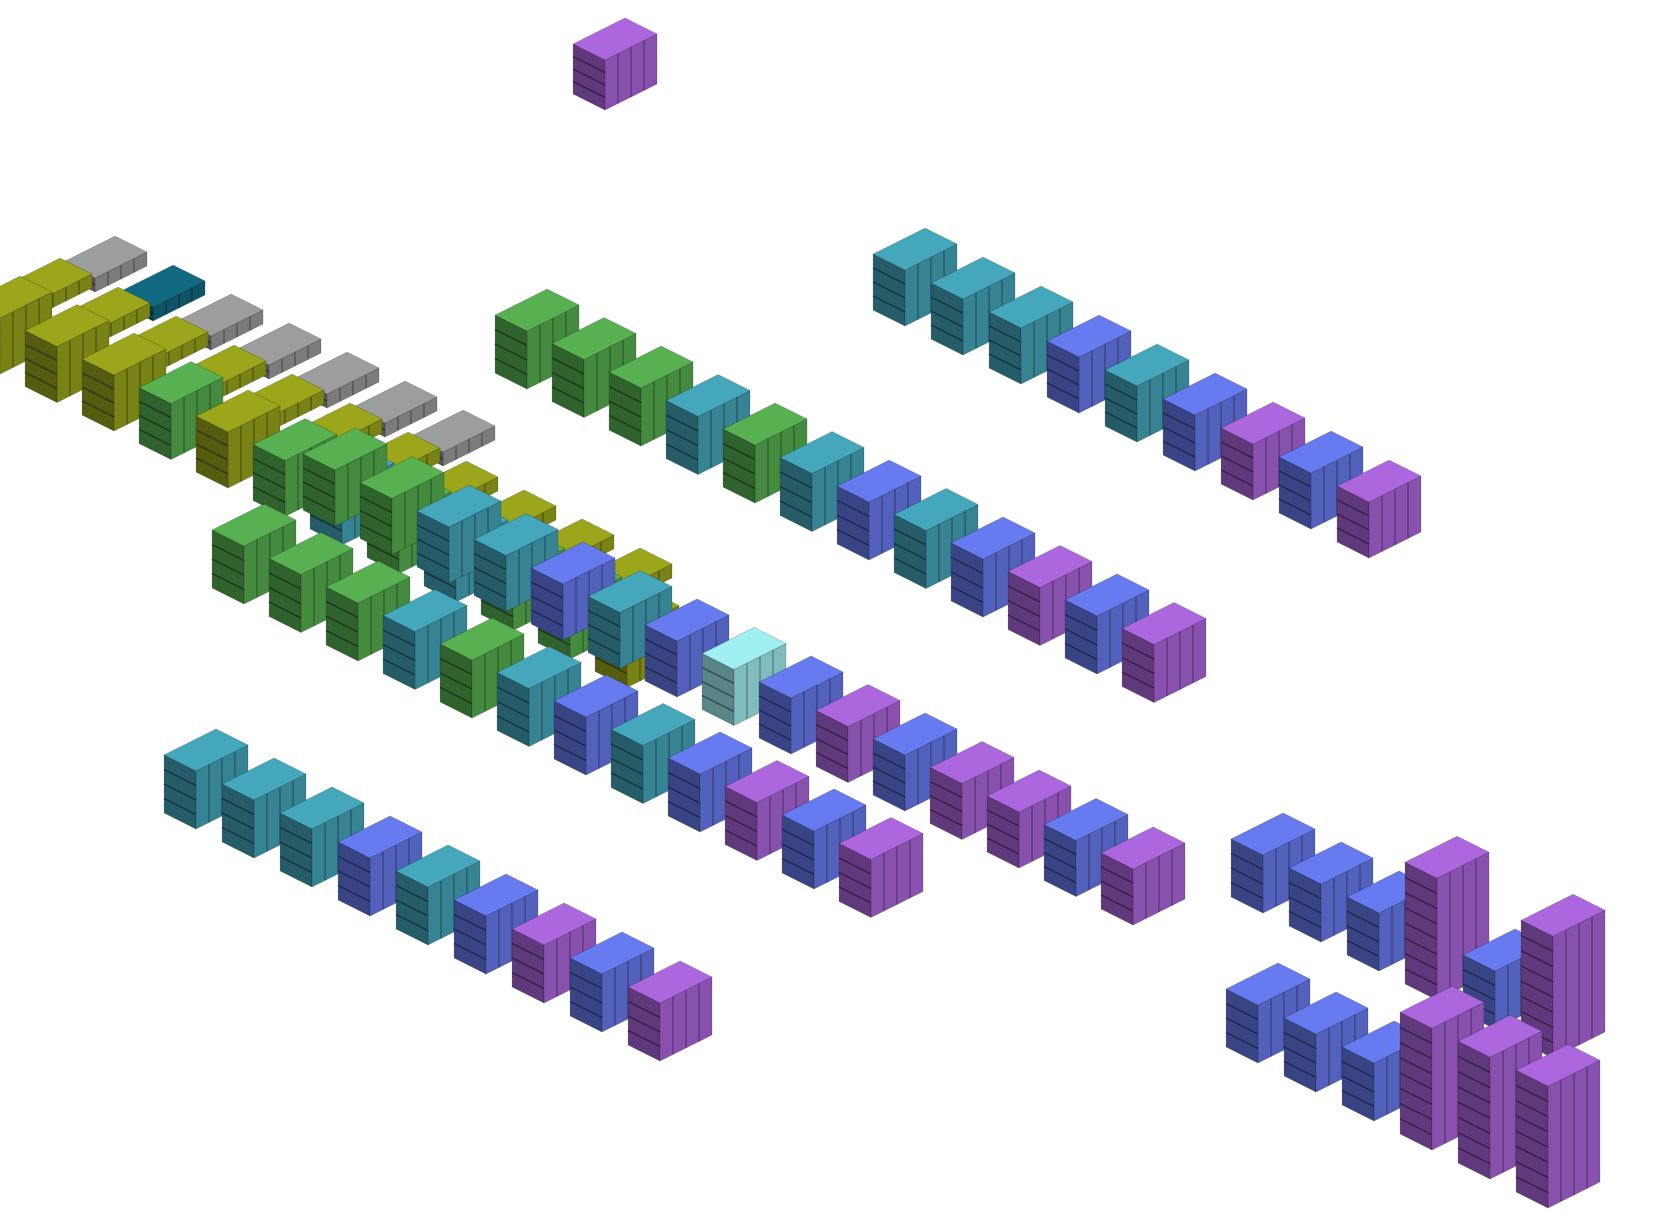  What do you see at coordinates (615, 64) in the screenshot?
I see `block-row-lone-cube` at bounding box center [615, 64].